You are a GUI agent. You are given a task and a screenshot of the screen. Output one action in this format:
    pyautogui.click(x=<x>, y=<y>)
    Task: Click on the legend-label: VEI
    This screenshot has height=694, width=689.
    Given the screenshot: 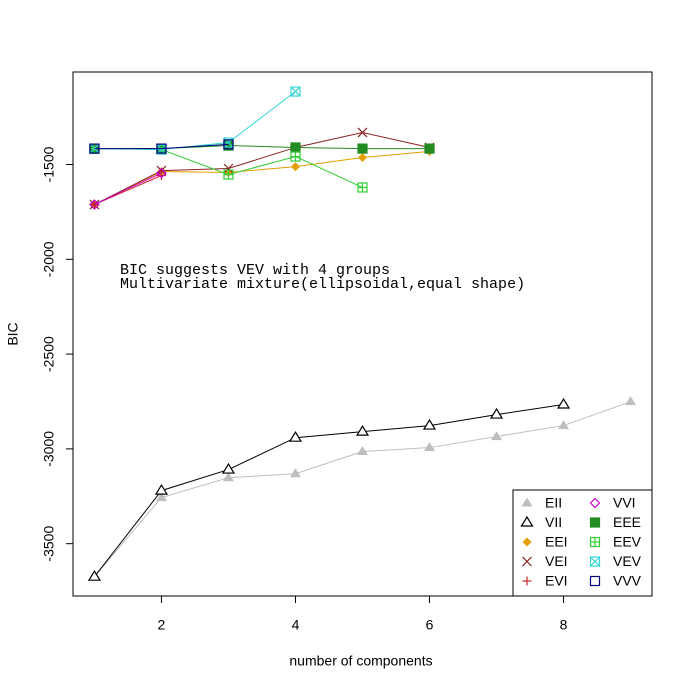 What is the action you would take?
    pyautogui.click(x=556, y=561)
    